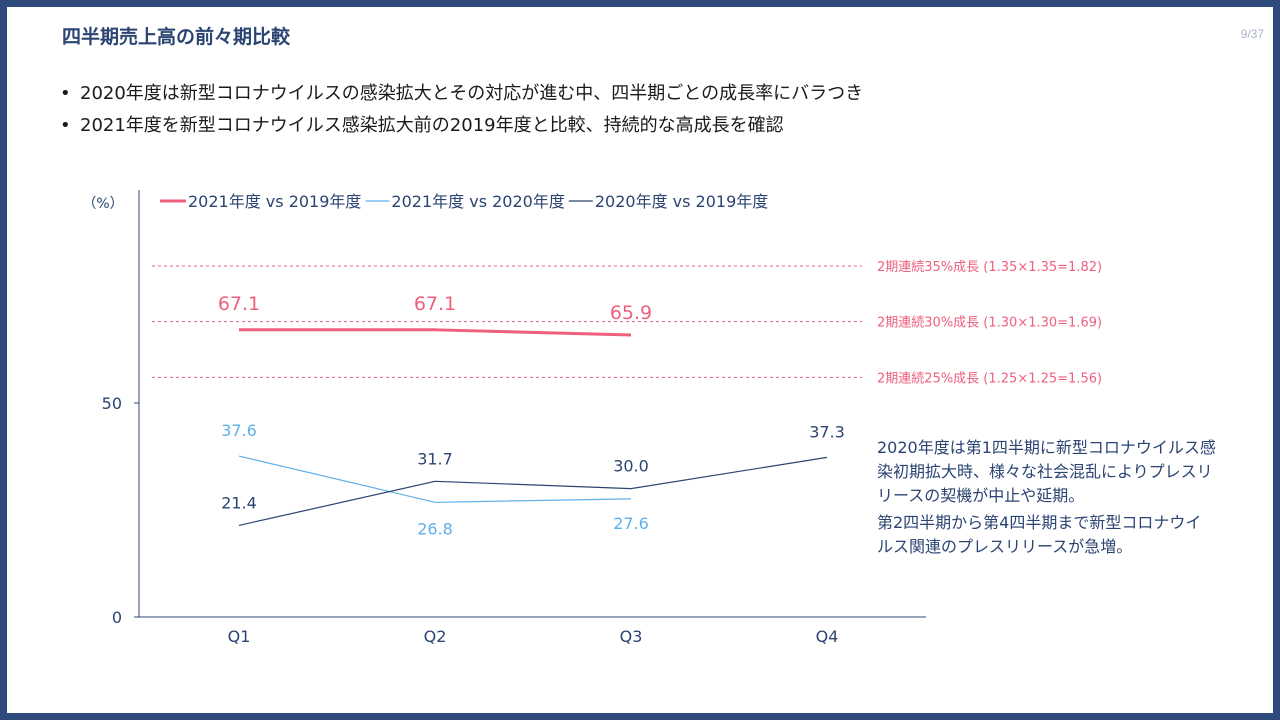  Describe the element at coordinates (102, 204) in the screenshot. I see `y-axis-label: （%）` at that location.